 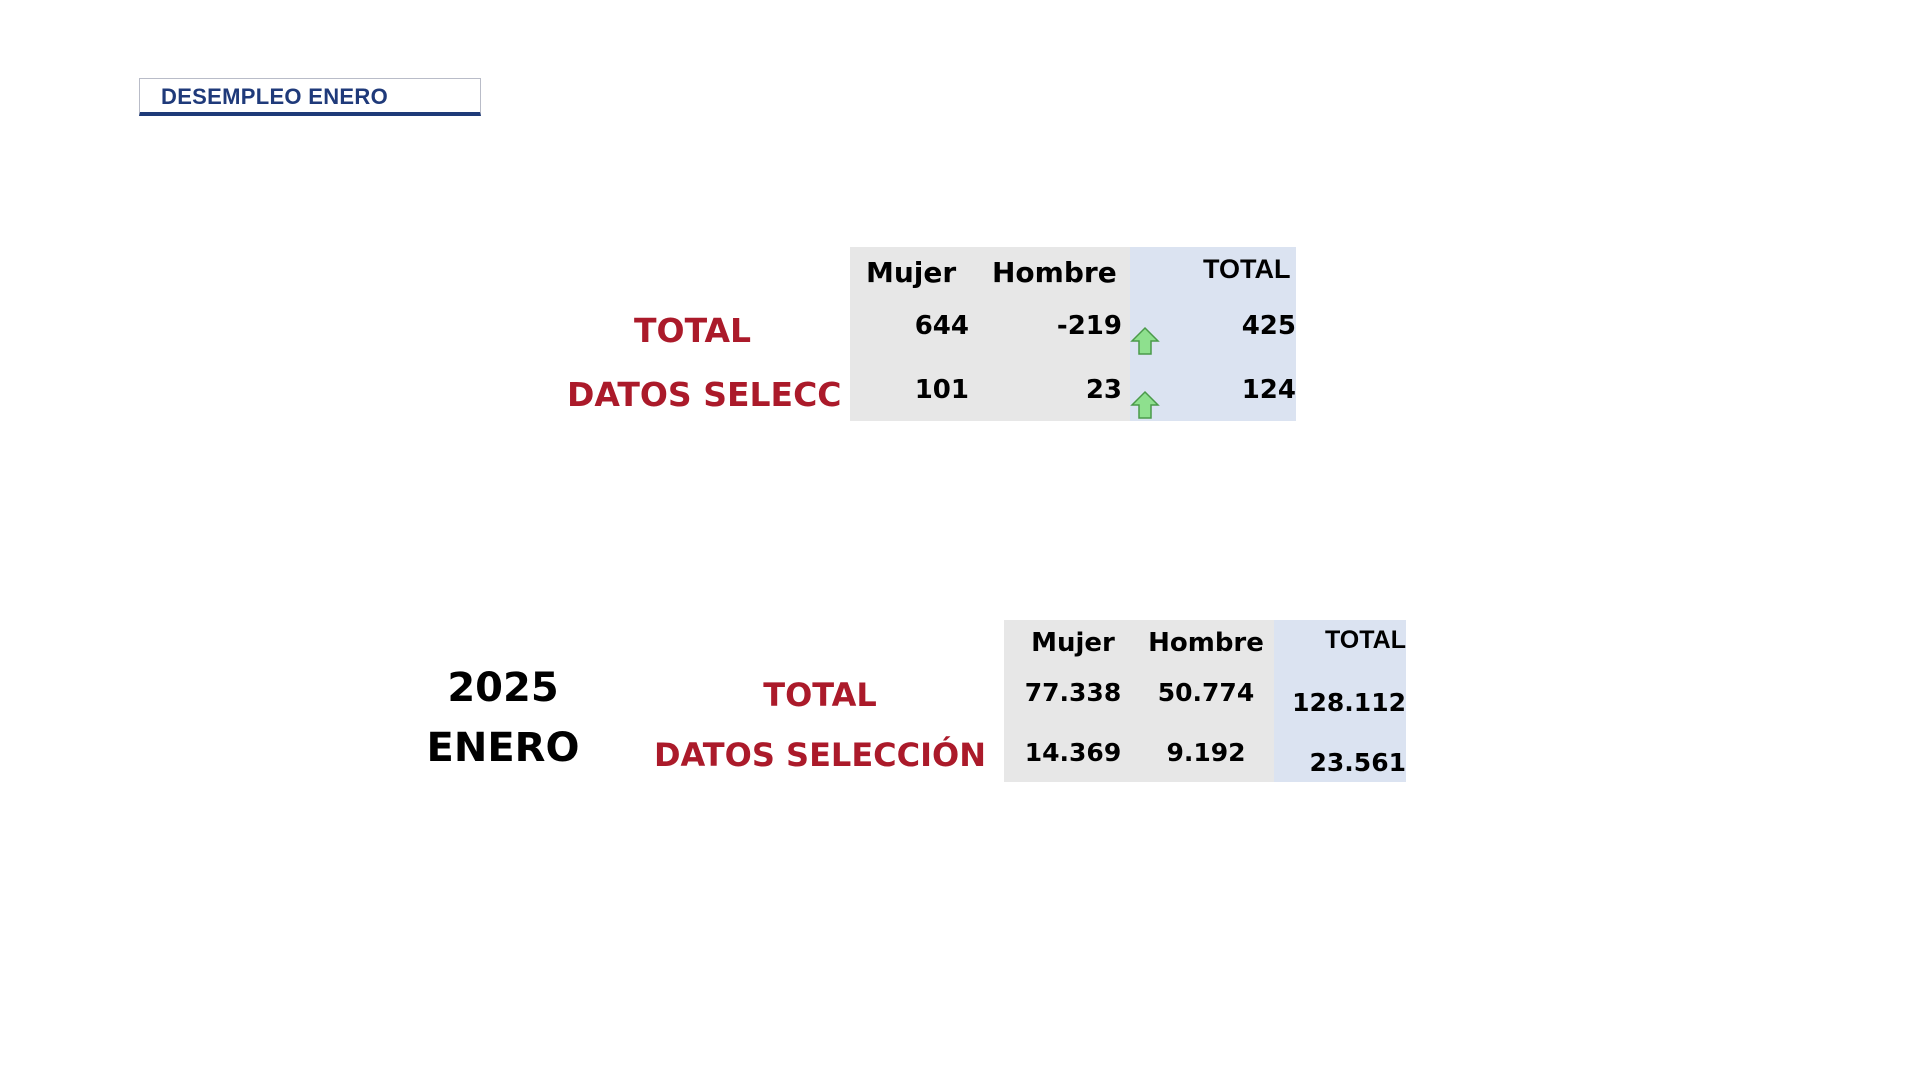 I want to click on variation-gray-block, so click(x=990, y=334).